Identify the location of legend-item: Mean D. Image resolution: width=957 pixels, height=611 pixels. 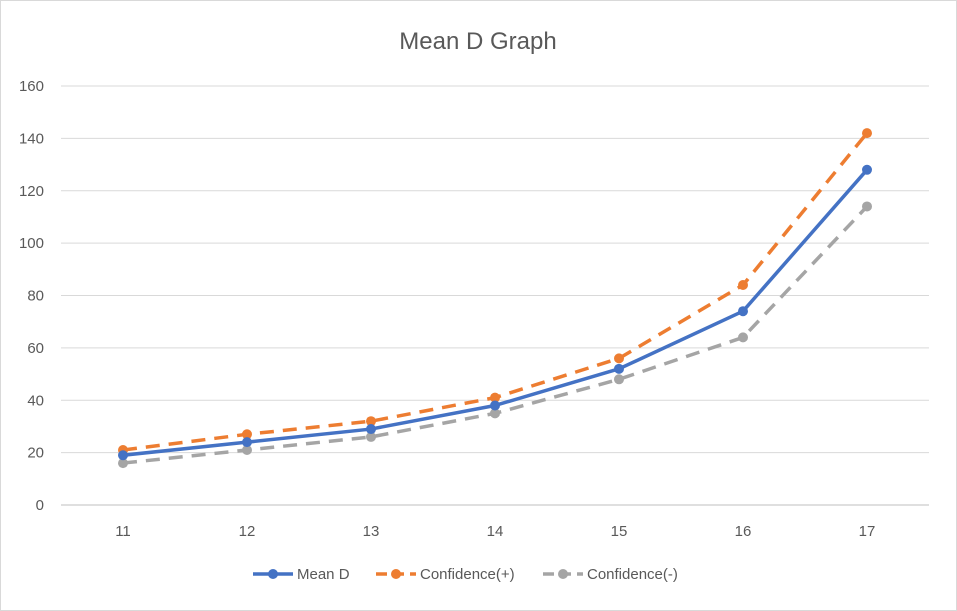
(301, 574).